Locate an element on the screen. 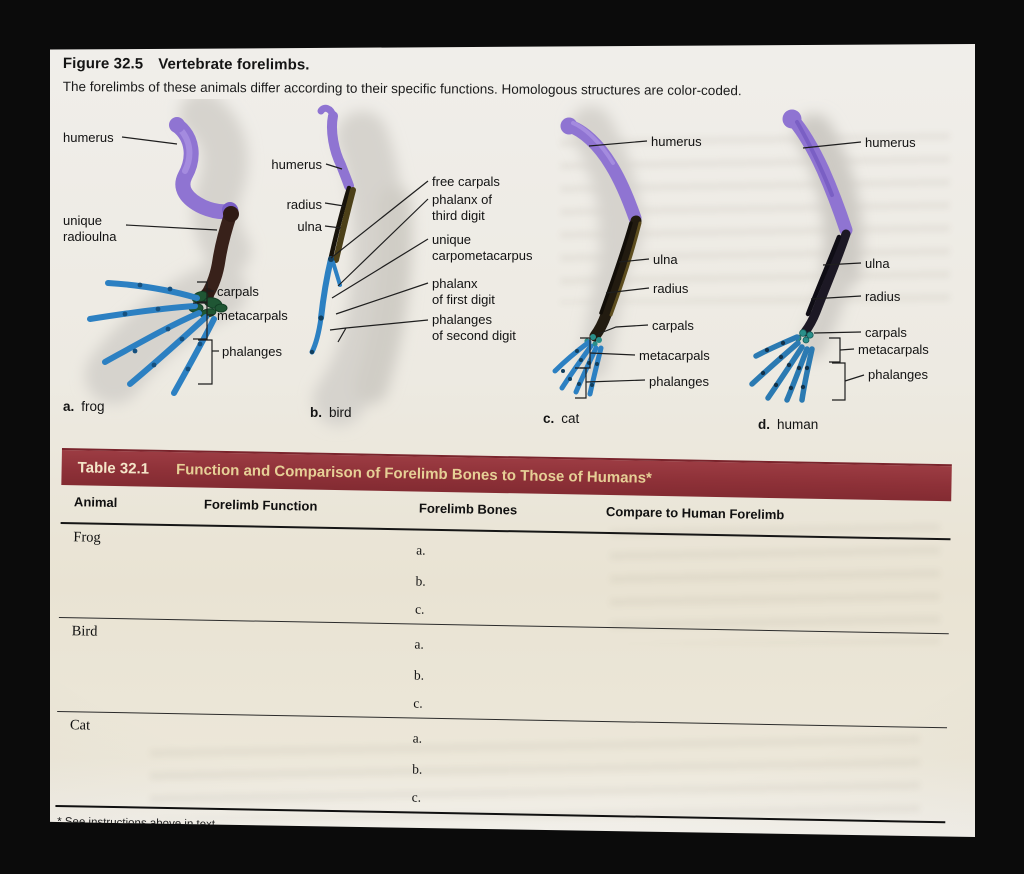  human-radius-label: radius is located at coordinates (883, 296).